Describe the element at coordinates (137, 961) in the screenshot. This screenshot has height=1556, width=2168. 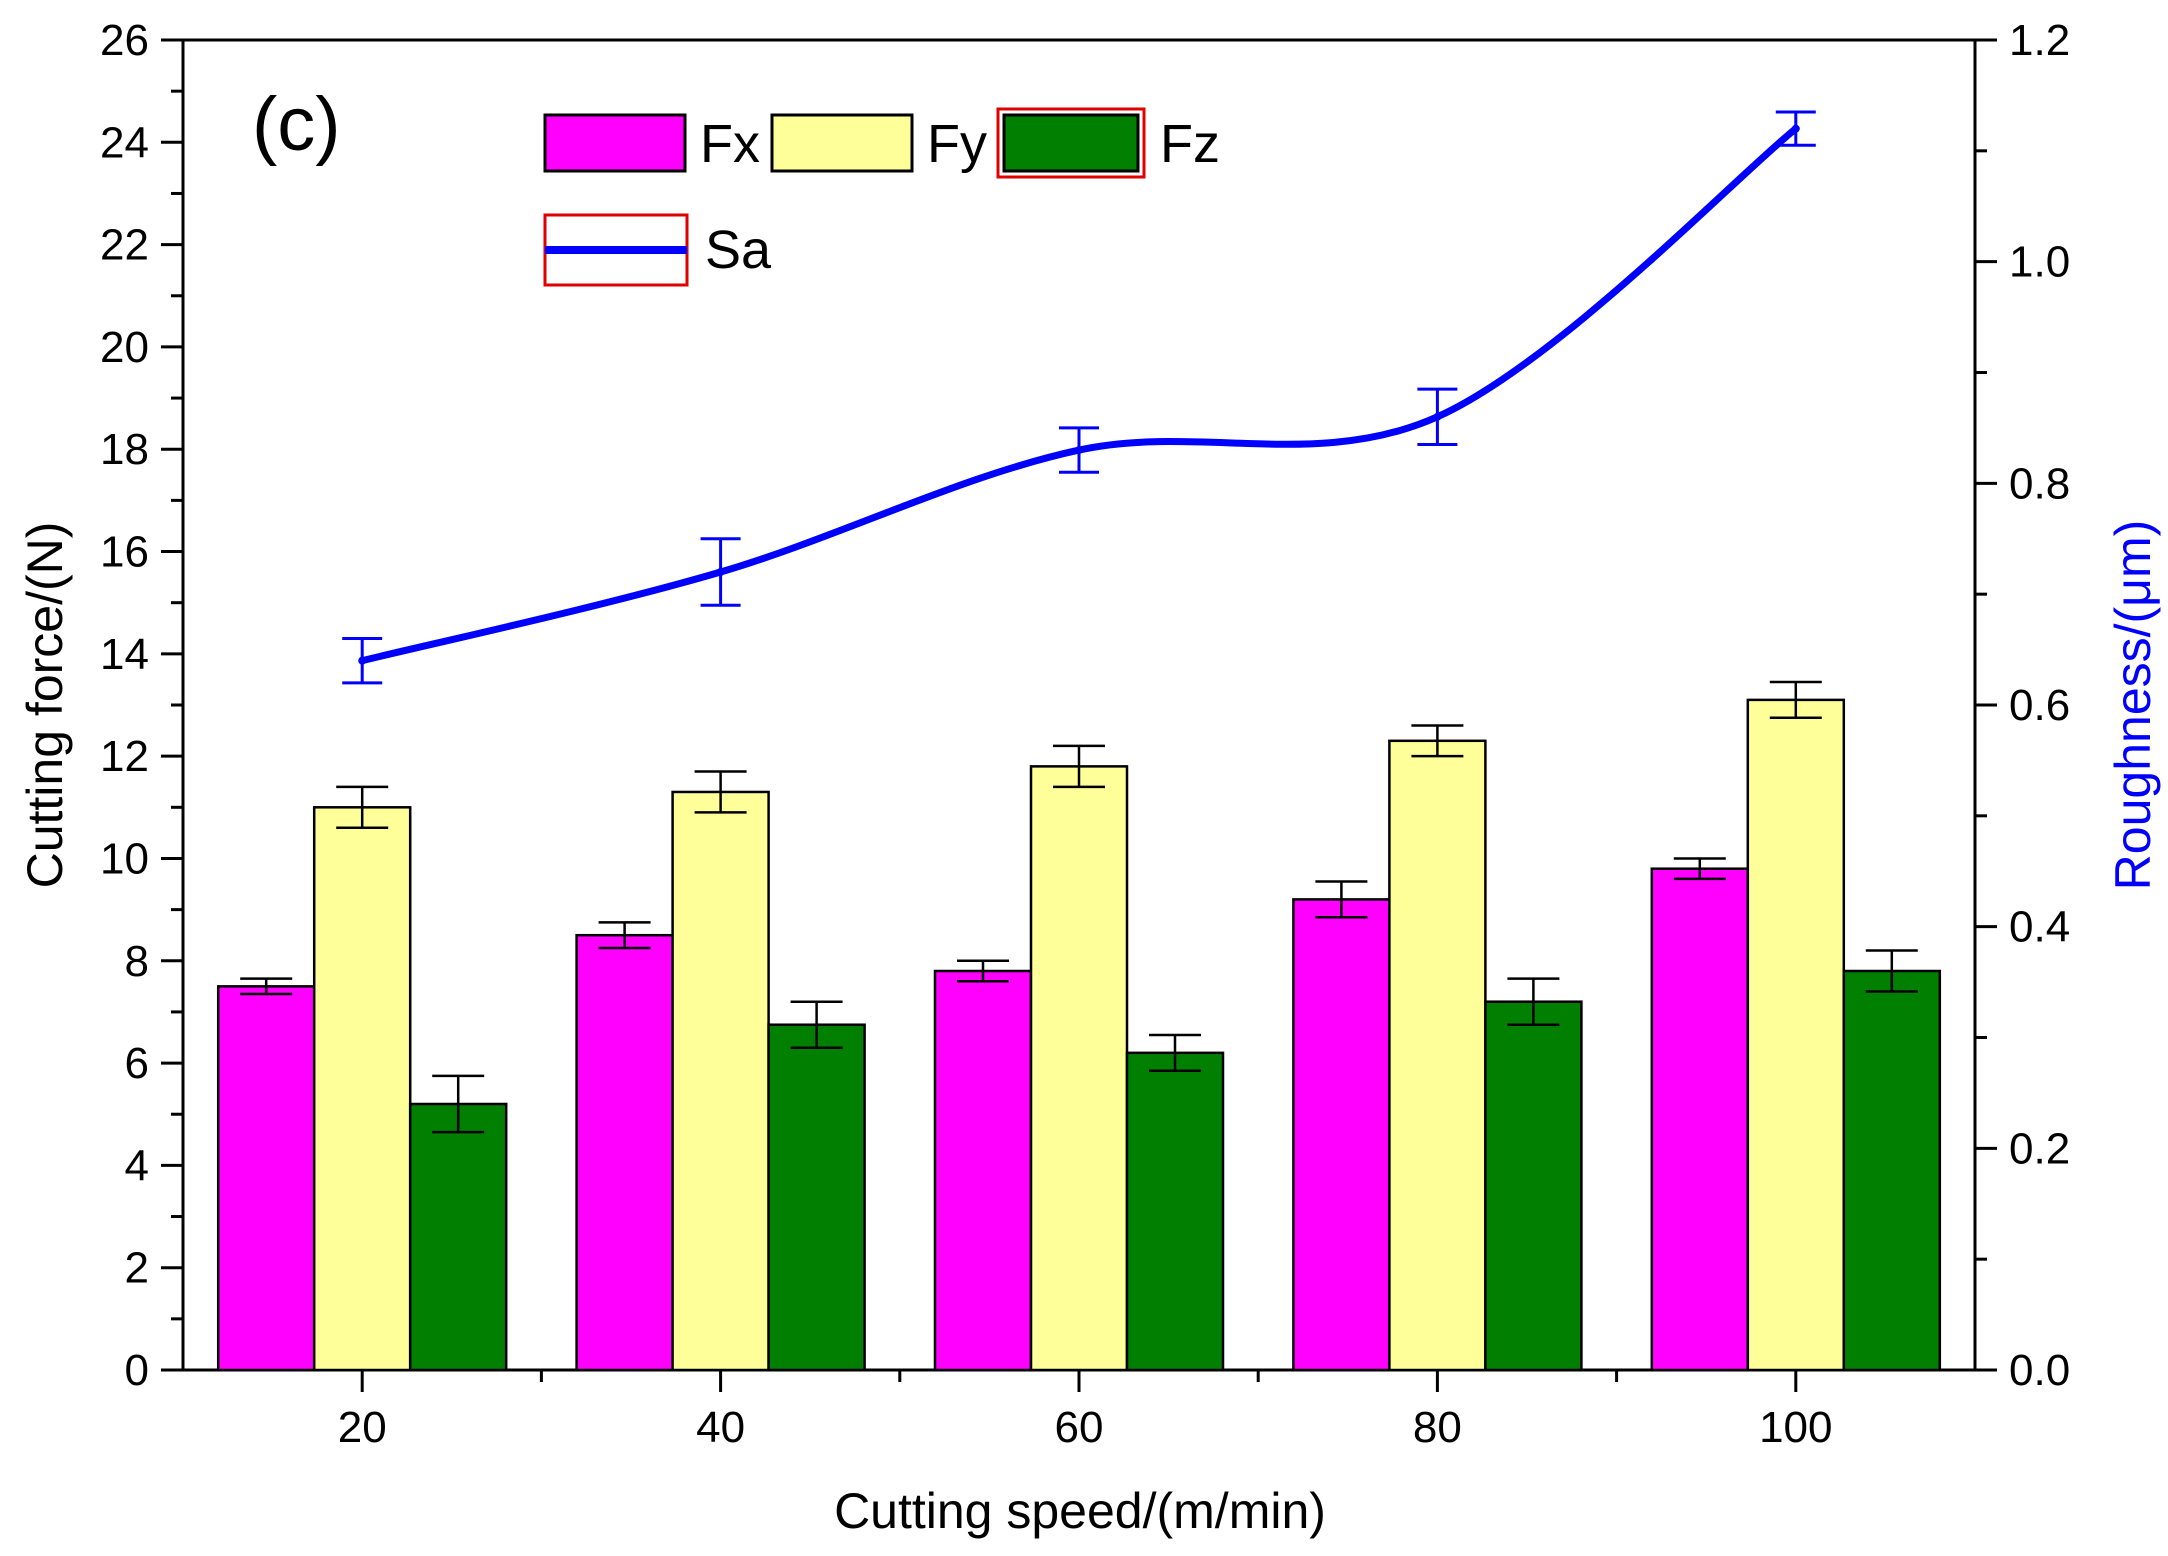
I see `y-tick-label: 8` at that location.